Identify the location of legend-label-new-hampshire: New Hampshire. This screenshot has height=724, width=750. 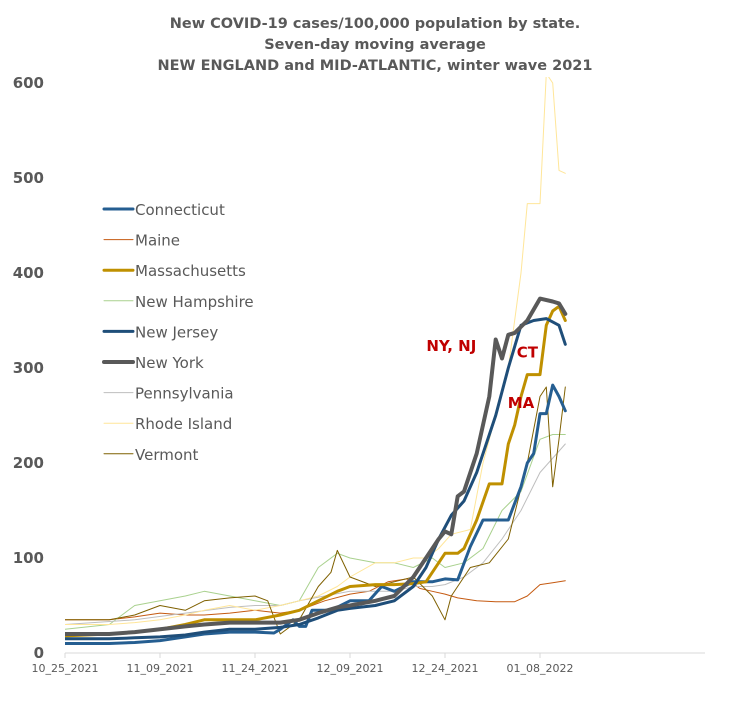
(194, 302).